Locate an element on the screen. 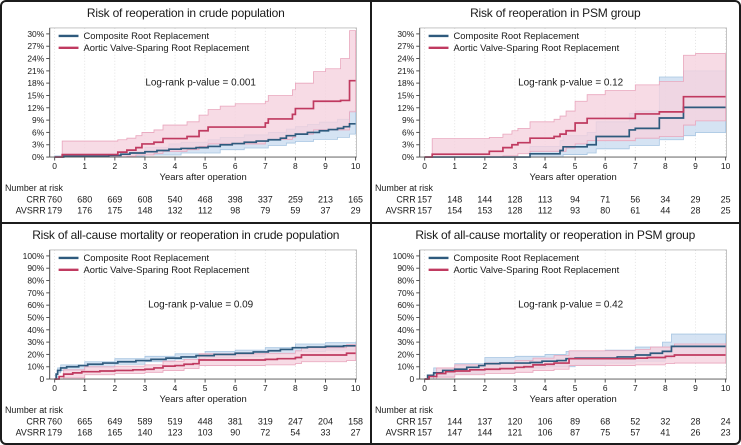 The image size is (741, 445). svg-text: 32 is located at coordinates (665, 421).